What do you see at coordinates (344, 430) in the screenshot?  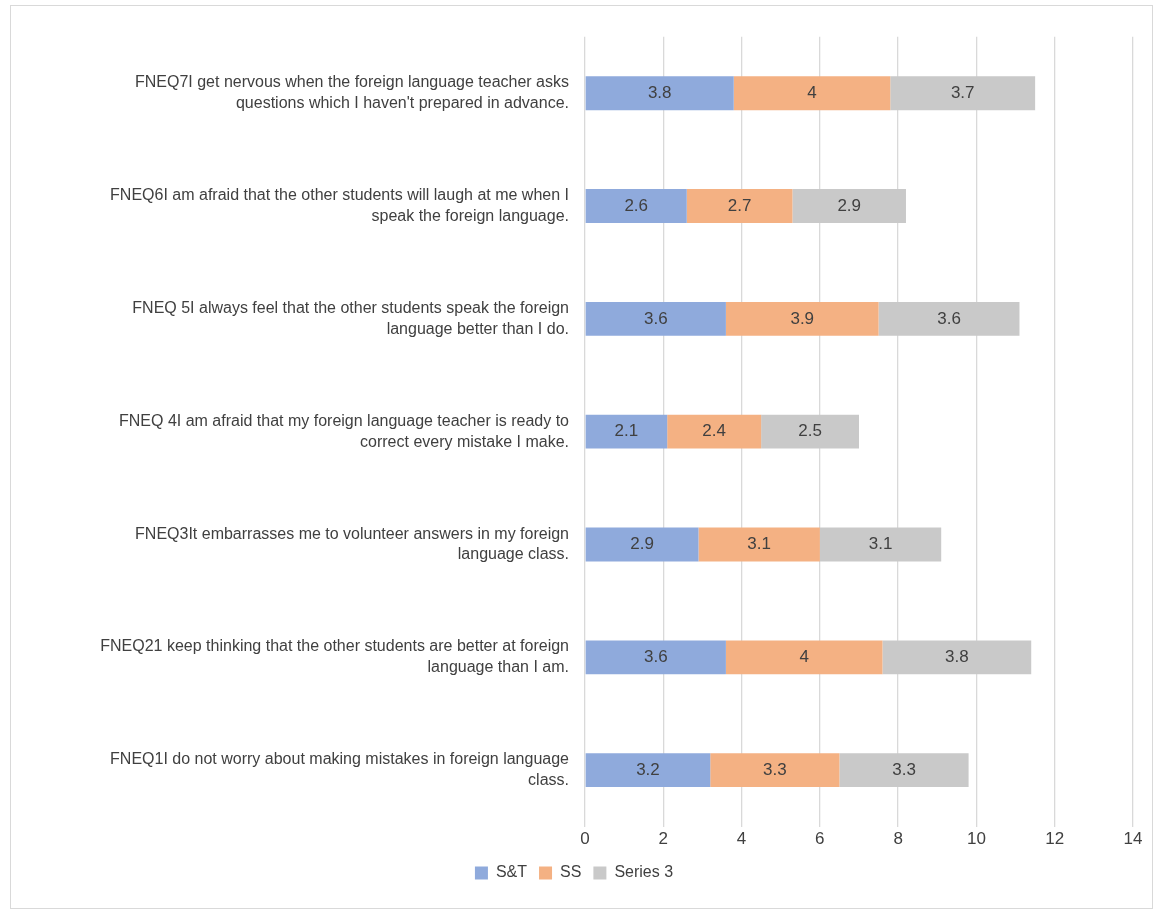 I see `y-tick-label: FNEQ 4I am afraid that my foreign language teacher is ready to correct every mistake I make.` at bounding box center [344, 430].